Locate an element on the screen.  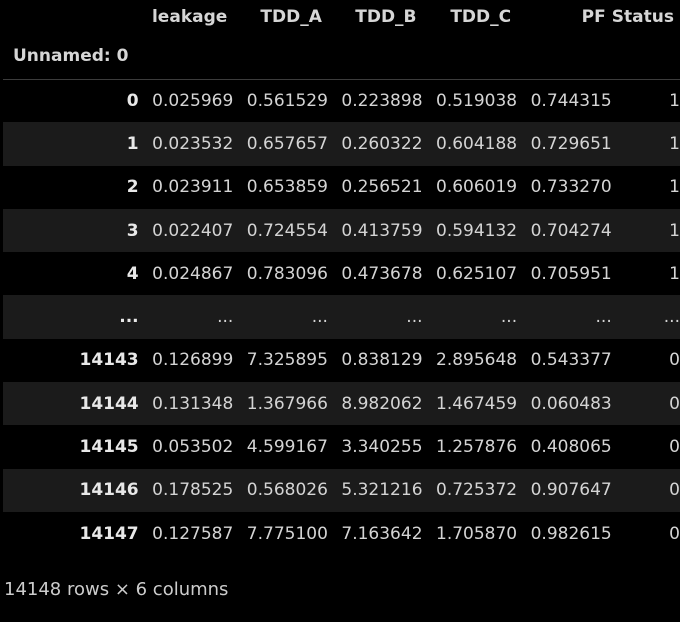
cell-tdd-b: 0.260322 is located at coordinates (375, 144).